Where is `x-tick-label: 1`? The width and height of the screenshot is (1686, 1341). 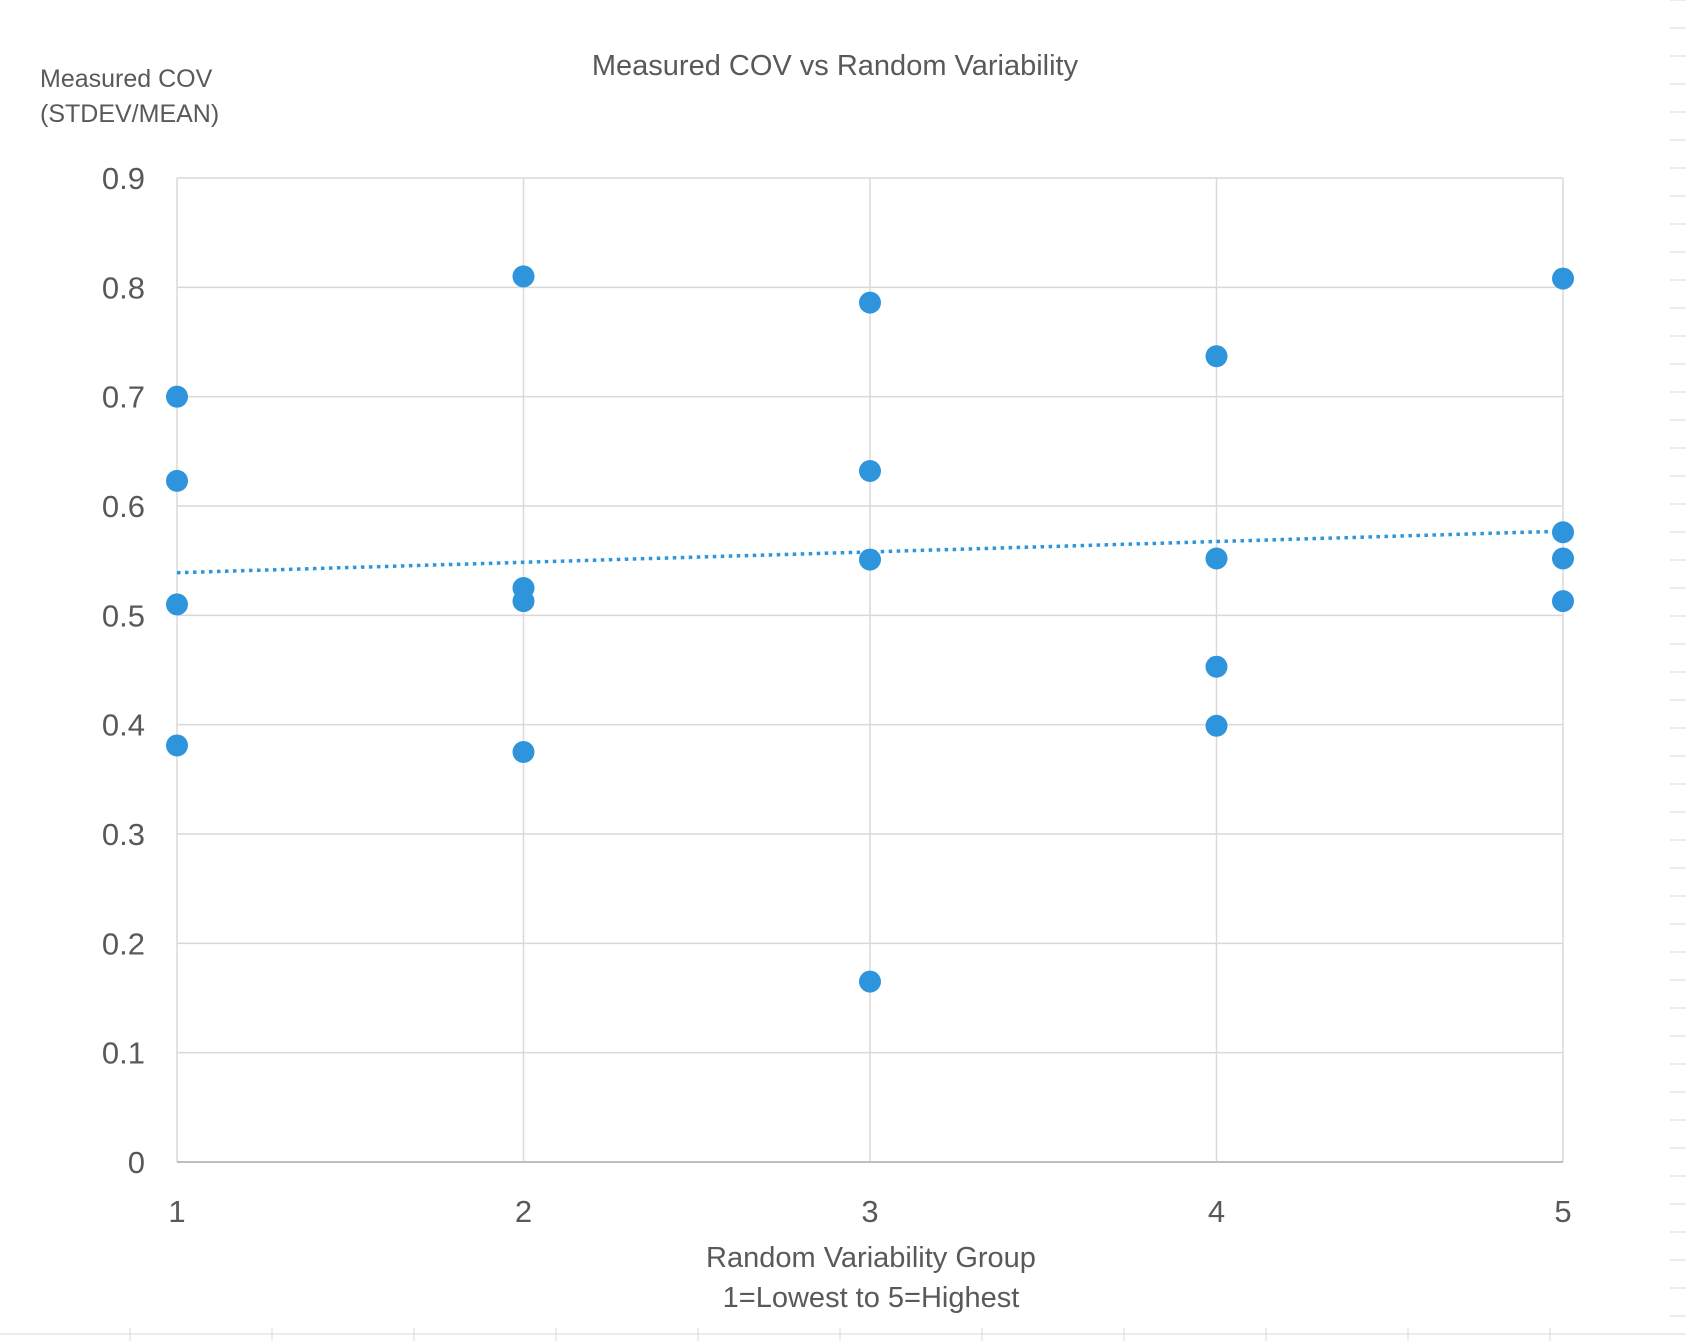
x-tick-label: 1 is located at coordinates (176, 1211).